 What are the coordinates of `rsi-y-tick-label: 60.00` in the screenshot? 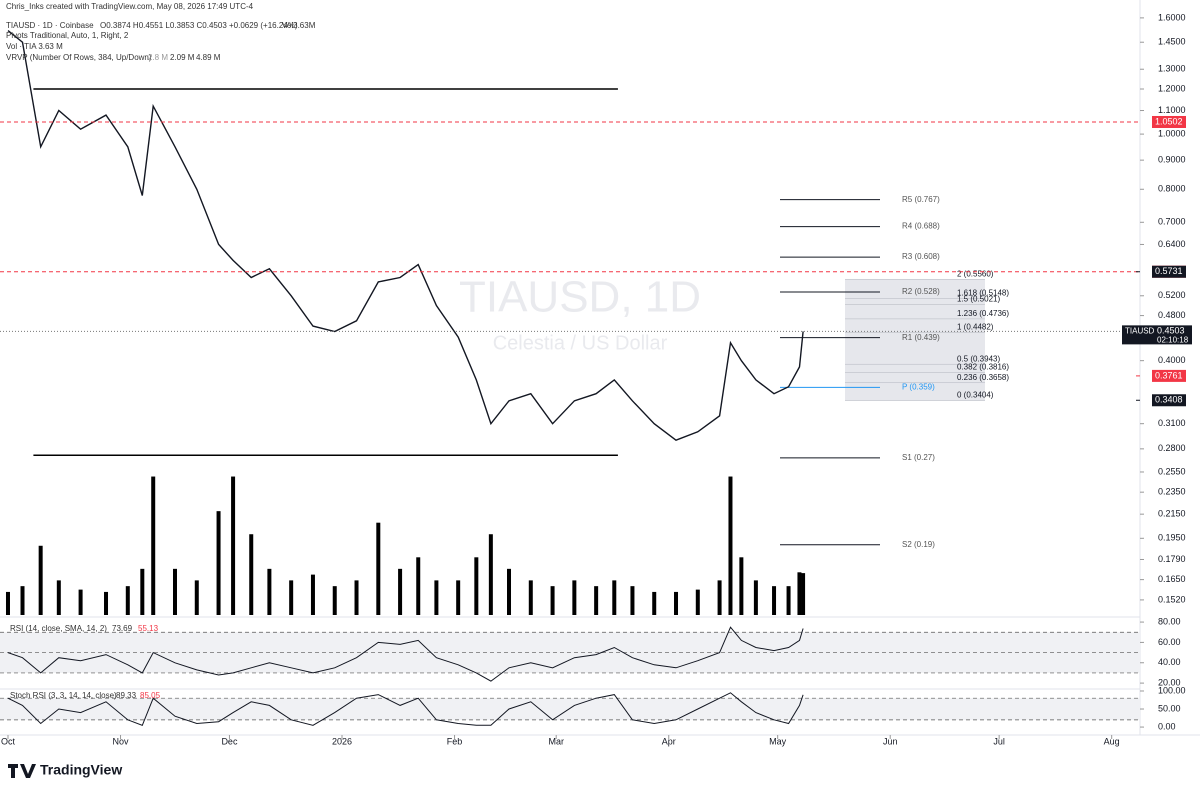 It's located at (1169, 642).